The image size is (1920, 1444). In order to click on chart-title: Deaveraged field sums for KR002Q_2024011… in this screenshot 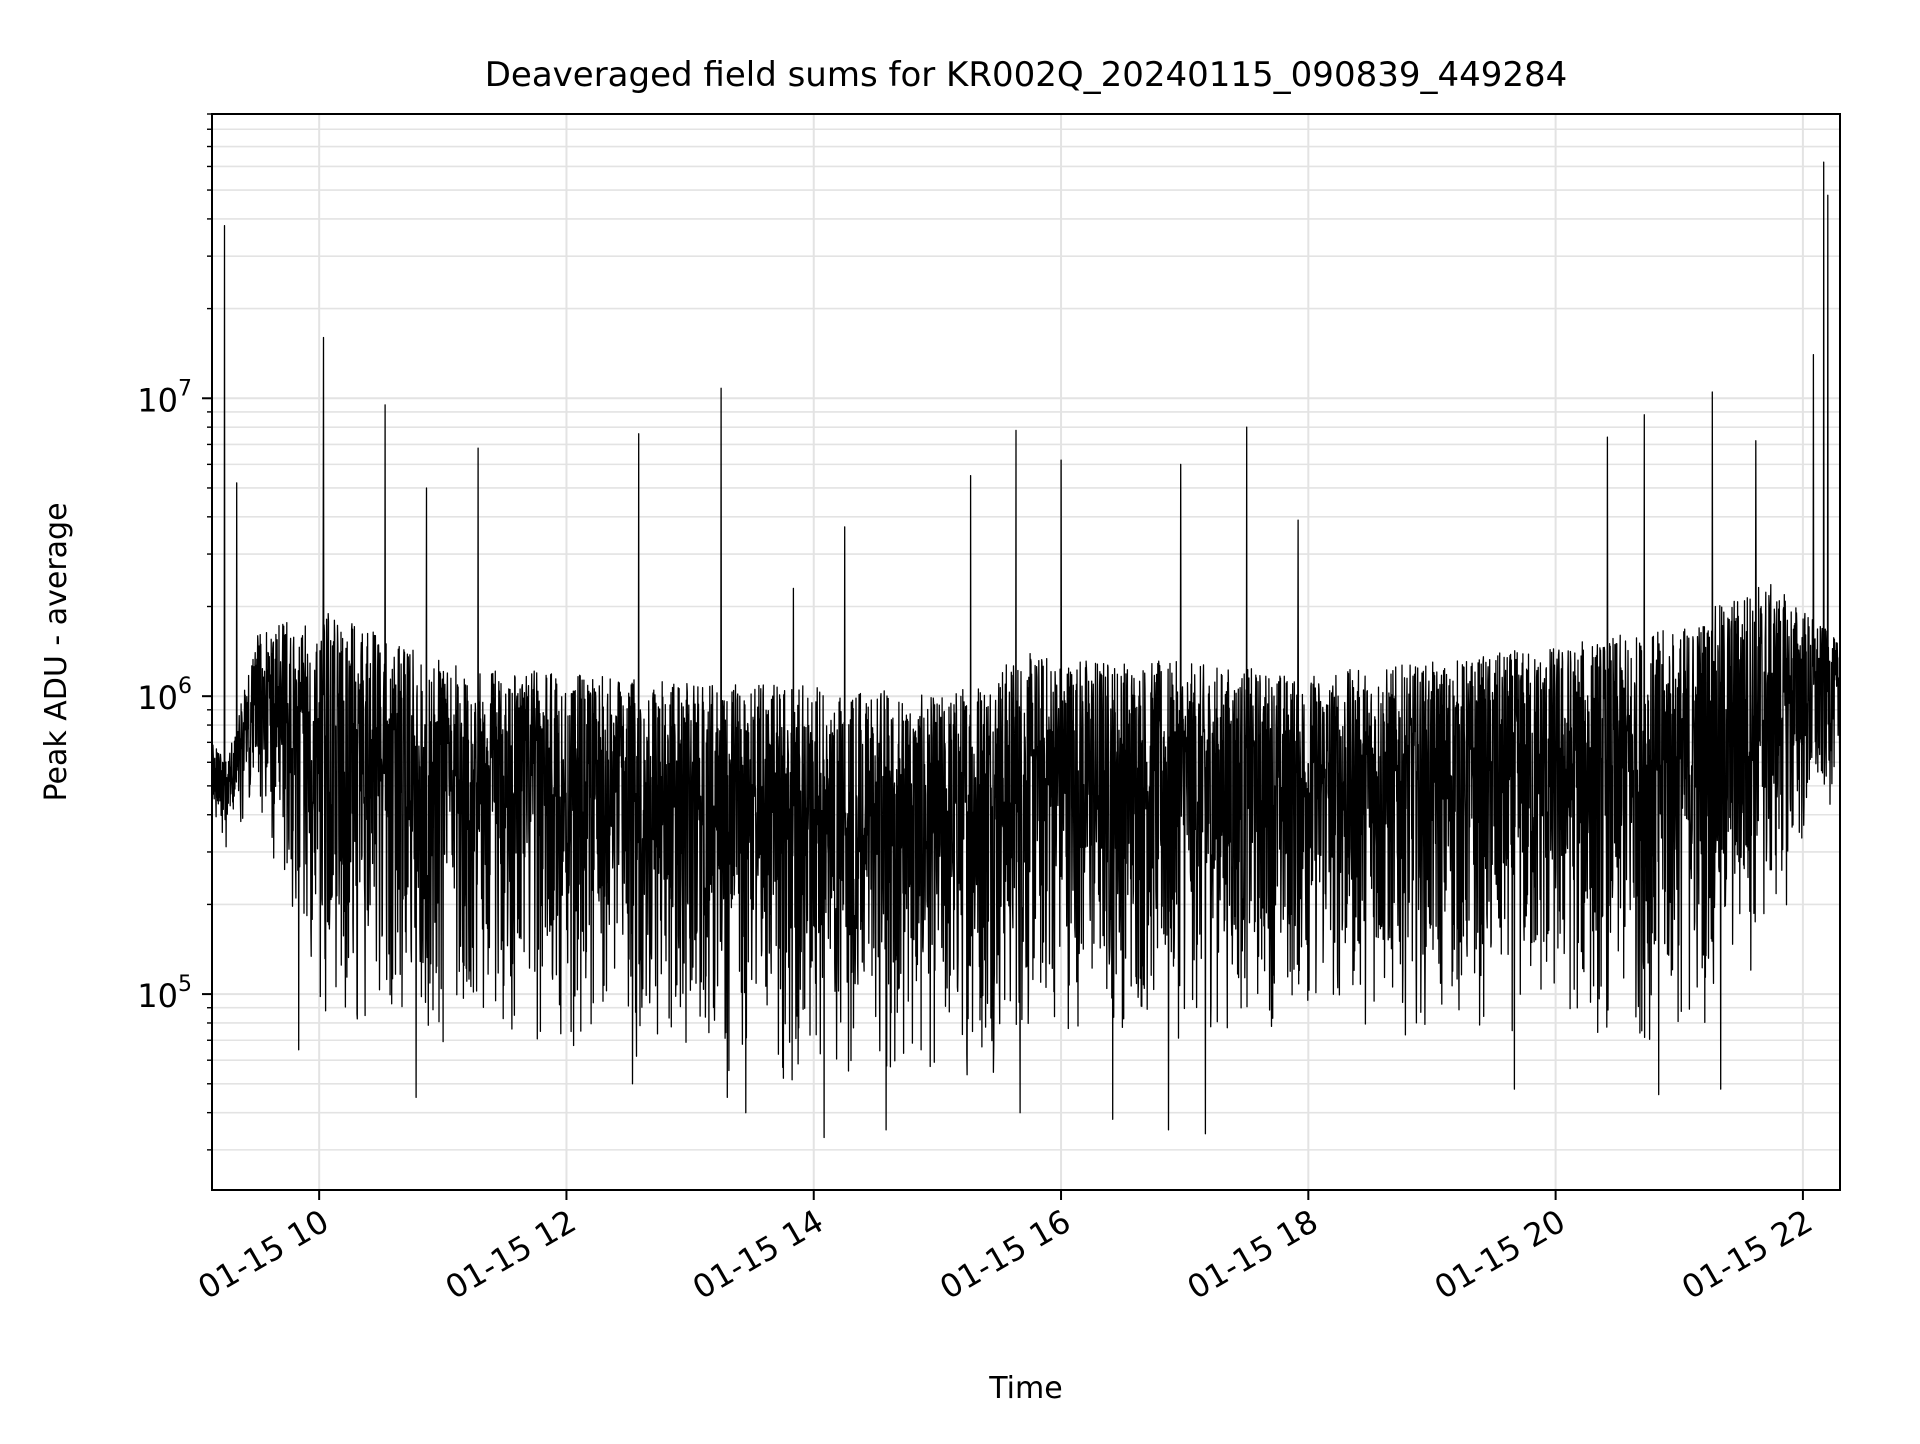, I will do `click(1026, 75)`.